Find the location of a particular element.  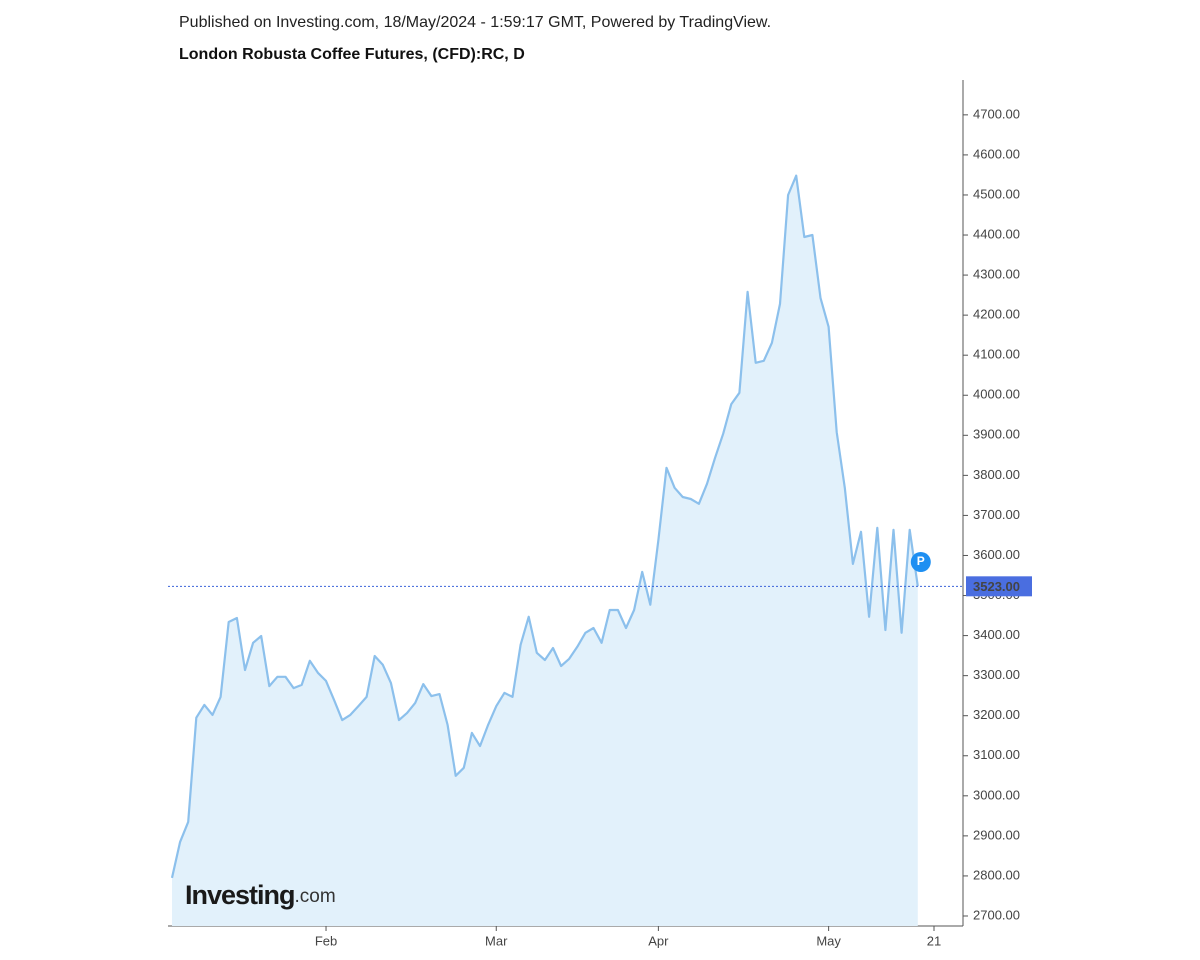

y-tick-label: 3900.00 is located at coordinates (996, 434).